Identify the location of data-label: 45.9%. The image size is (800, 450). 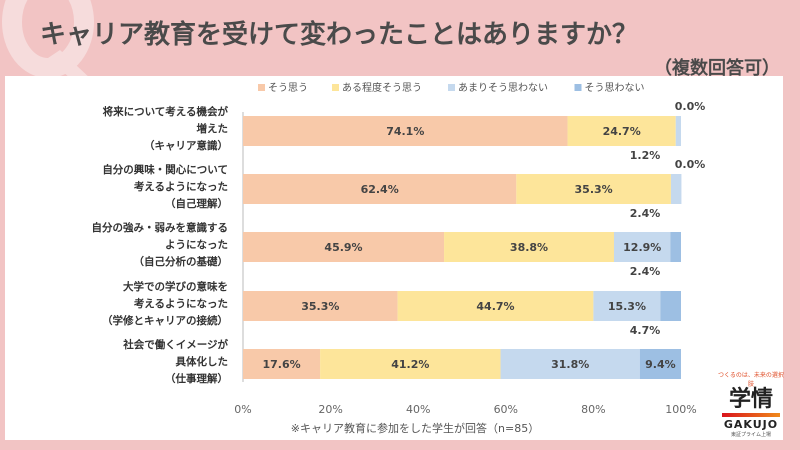
(343, 247).